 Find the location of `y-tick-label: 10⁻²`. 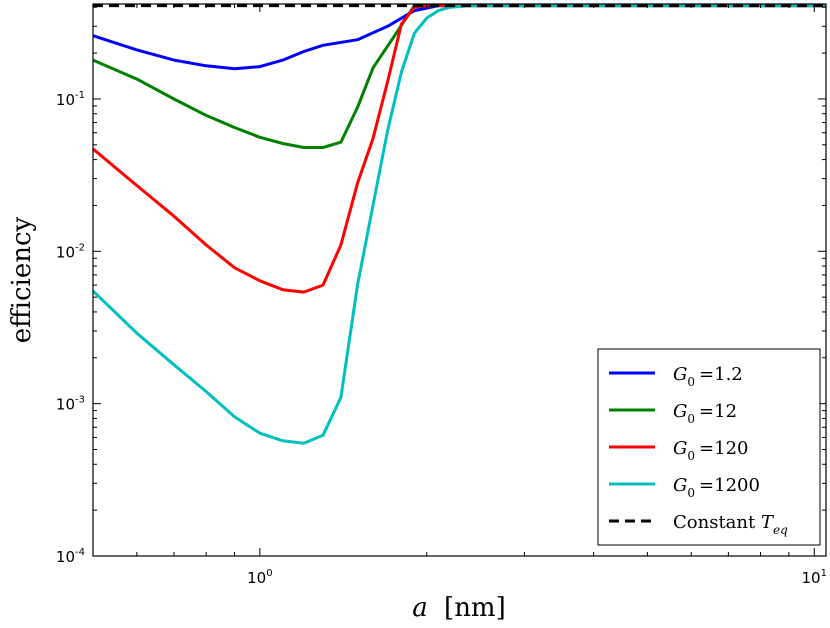

y-tick-label: 10⁻² is located at coordinates (70, 251).